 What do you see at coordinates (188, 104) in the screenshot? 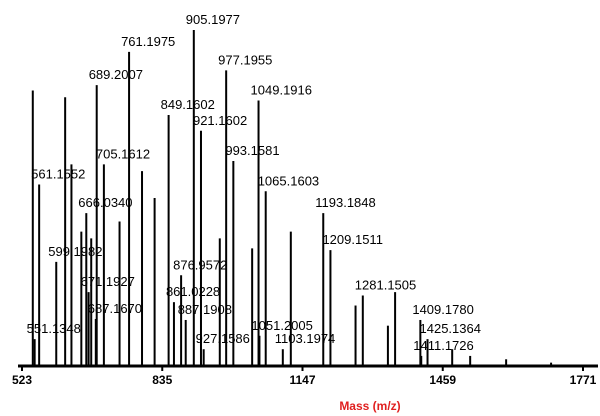
I see `peak-label: 849.1602` at bounding box center [188, 104].